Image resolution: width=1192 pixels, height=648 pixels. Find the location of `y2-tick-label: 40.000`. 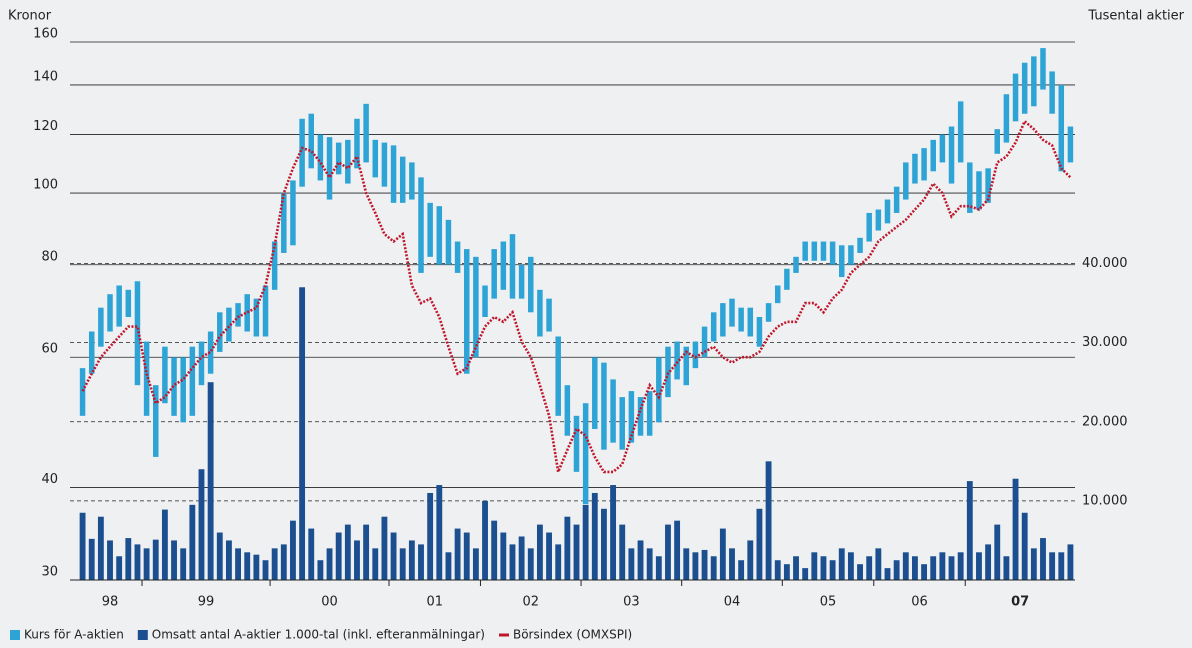

y2-tick-label: 40.000 is located at coordinates (1105, 263).